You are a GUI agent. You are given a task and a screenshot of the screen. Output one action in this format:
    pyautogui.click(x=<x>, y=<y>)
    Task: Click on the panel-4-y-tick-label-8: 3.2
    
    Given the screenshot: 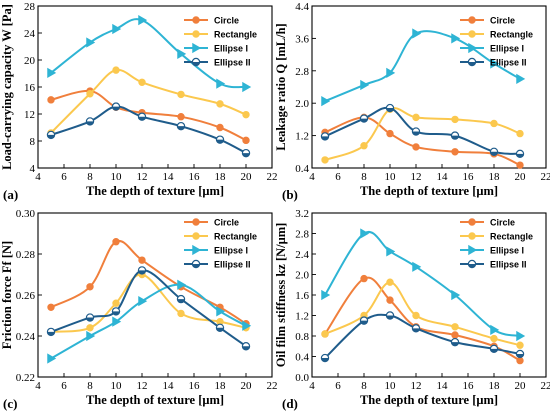 What is the action you would take?
    pyautogui.click(x=302, y=214)
    